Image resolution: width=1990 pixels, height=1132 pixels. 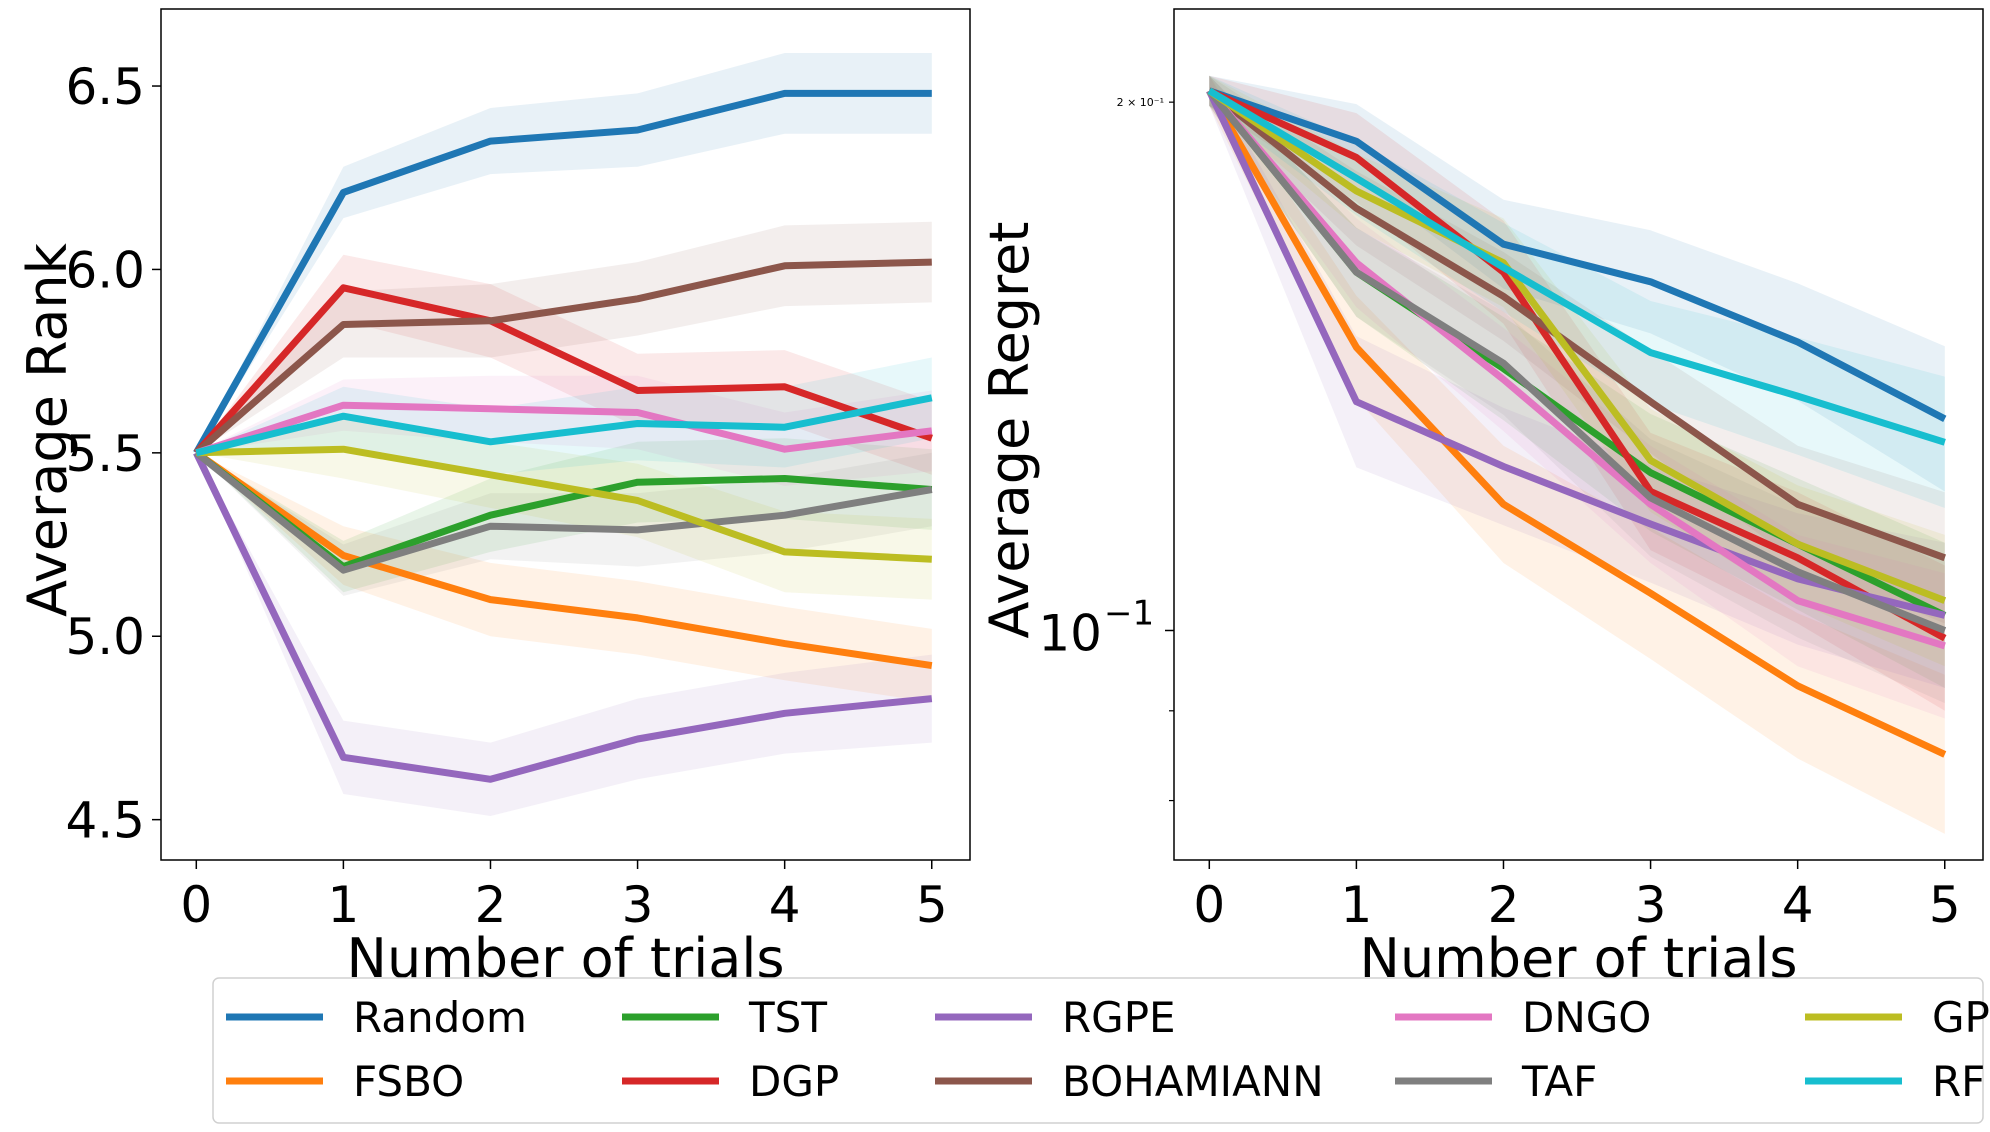 I want to click on legend-label-taf: TAF, so click(x=1559, y=1081).